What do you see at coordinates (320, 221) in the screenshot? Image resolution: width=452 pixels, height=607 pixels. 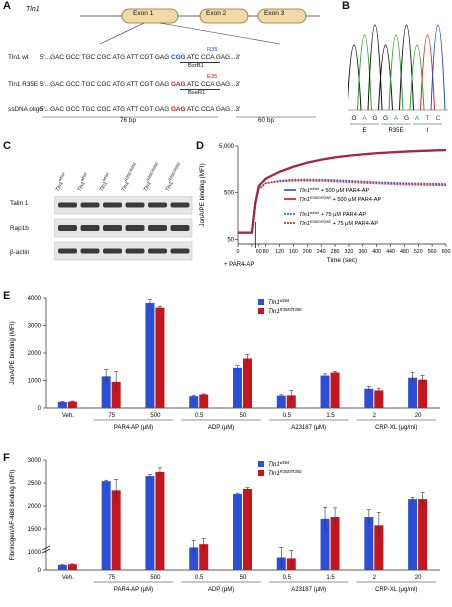 I see `legend-genotype: R35E/R35E` at bounding box center [320, 221].